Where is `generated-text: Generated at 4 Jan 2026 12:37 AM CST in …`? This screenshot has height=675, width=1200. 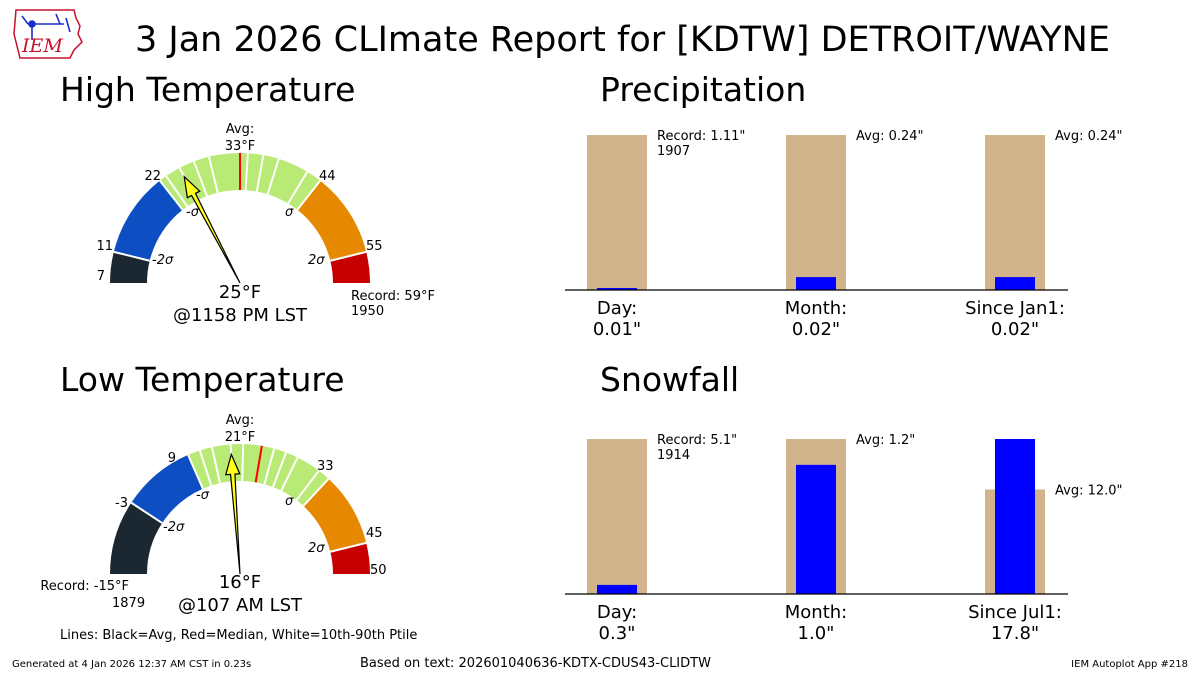
generated-text: Generated at 4 Jan 2026 12:37 AM CST in … is located at coordinates (132, 664).